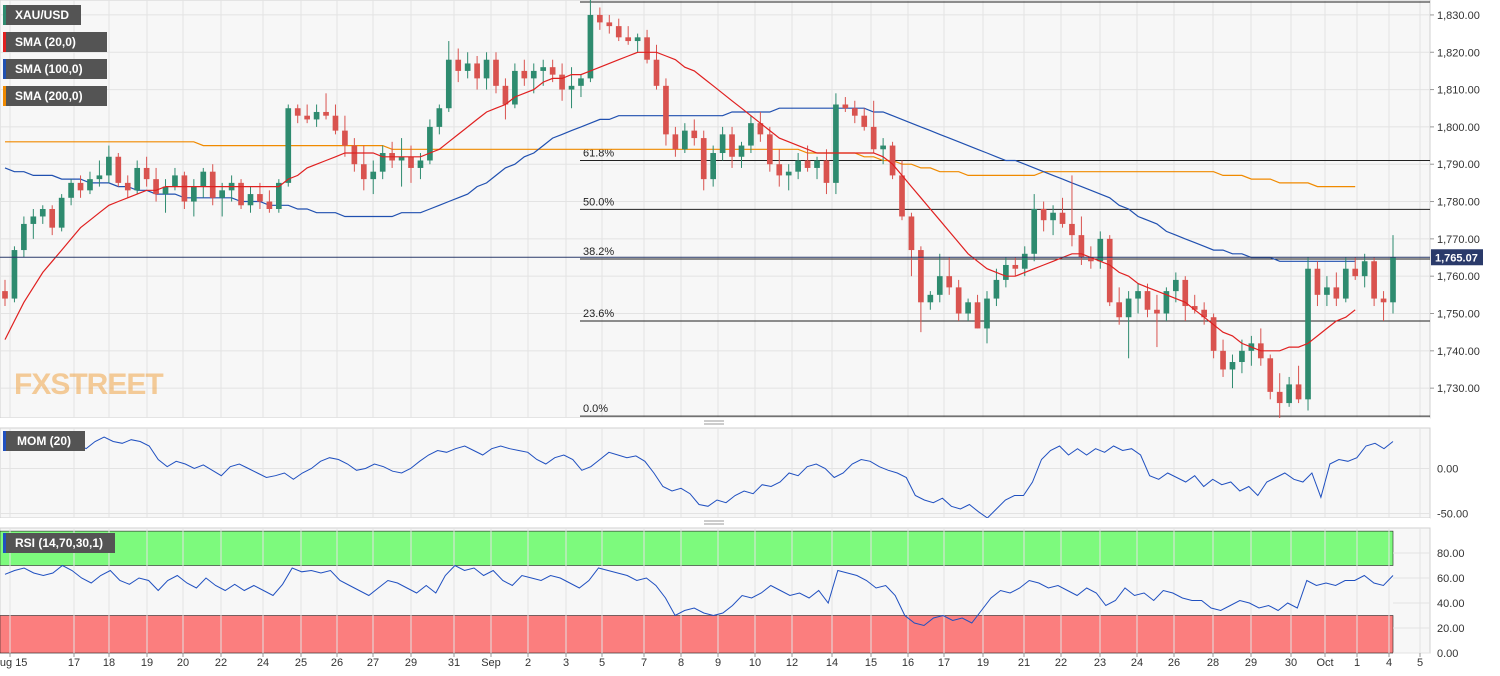  Describe the element at coordinates (1458, 277) in the screenshot. I see `price-tick-label: 1,760.00` at that location.